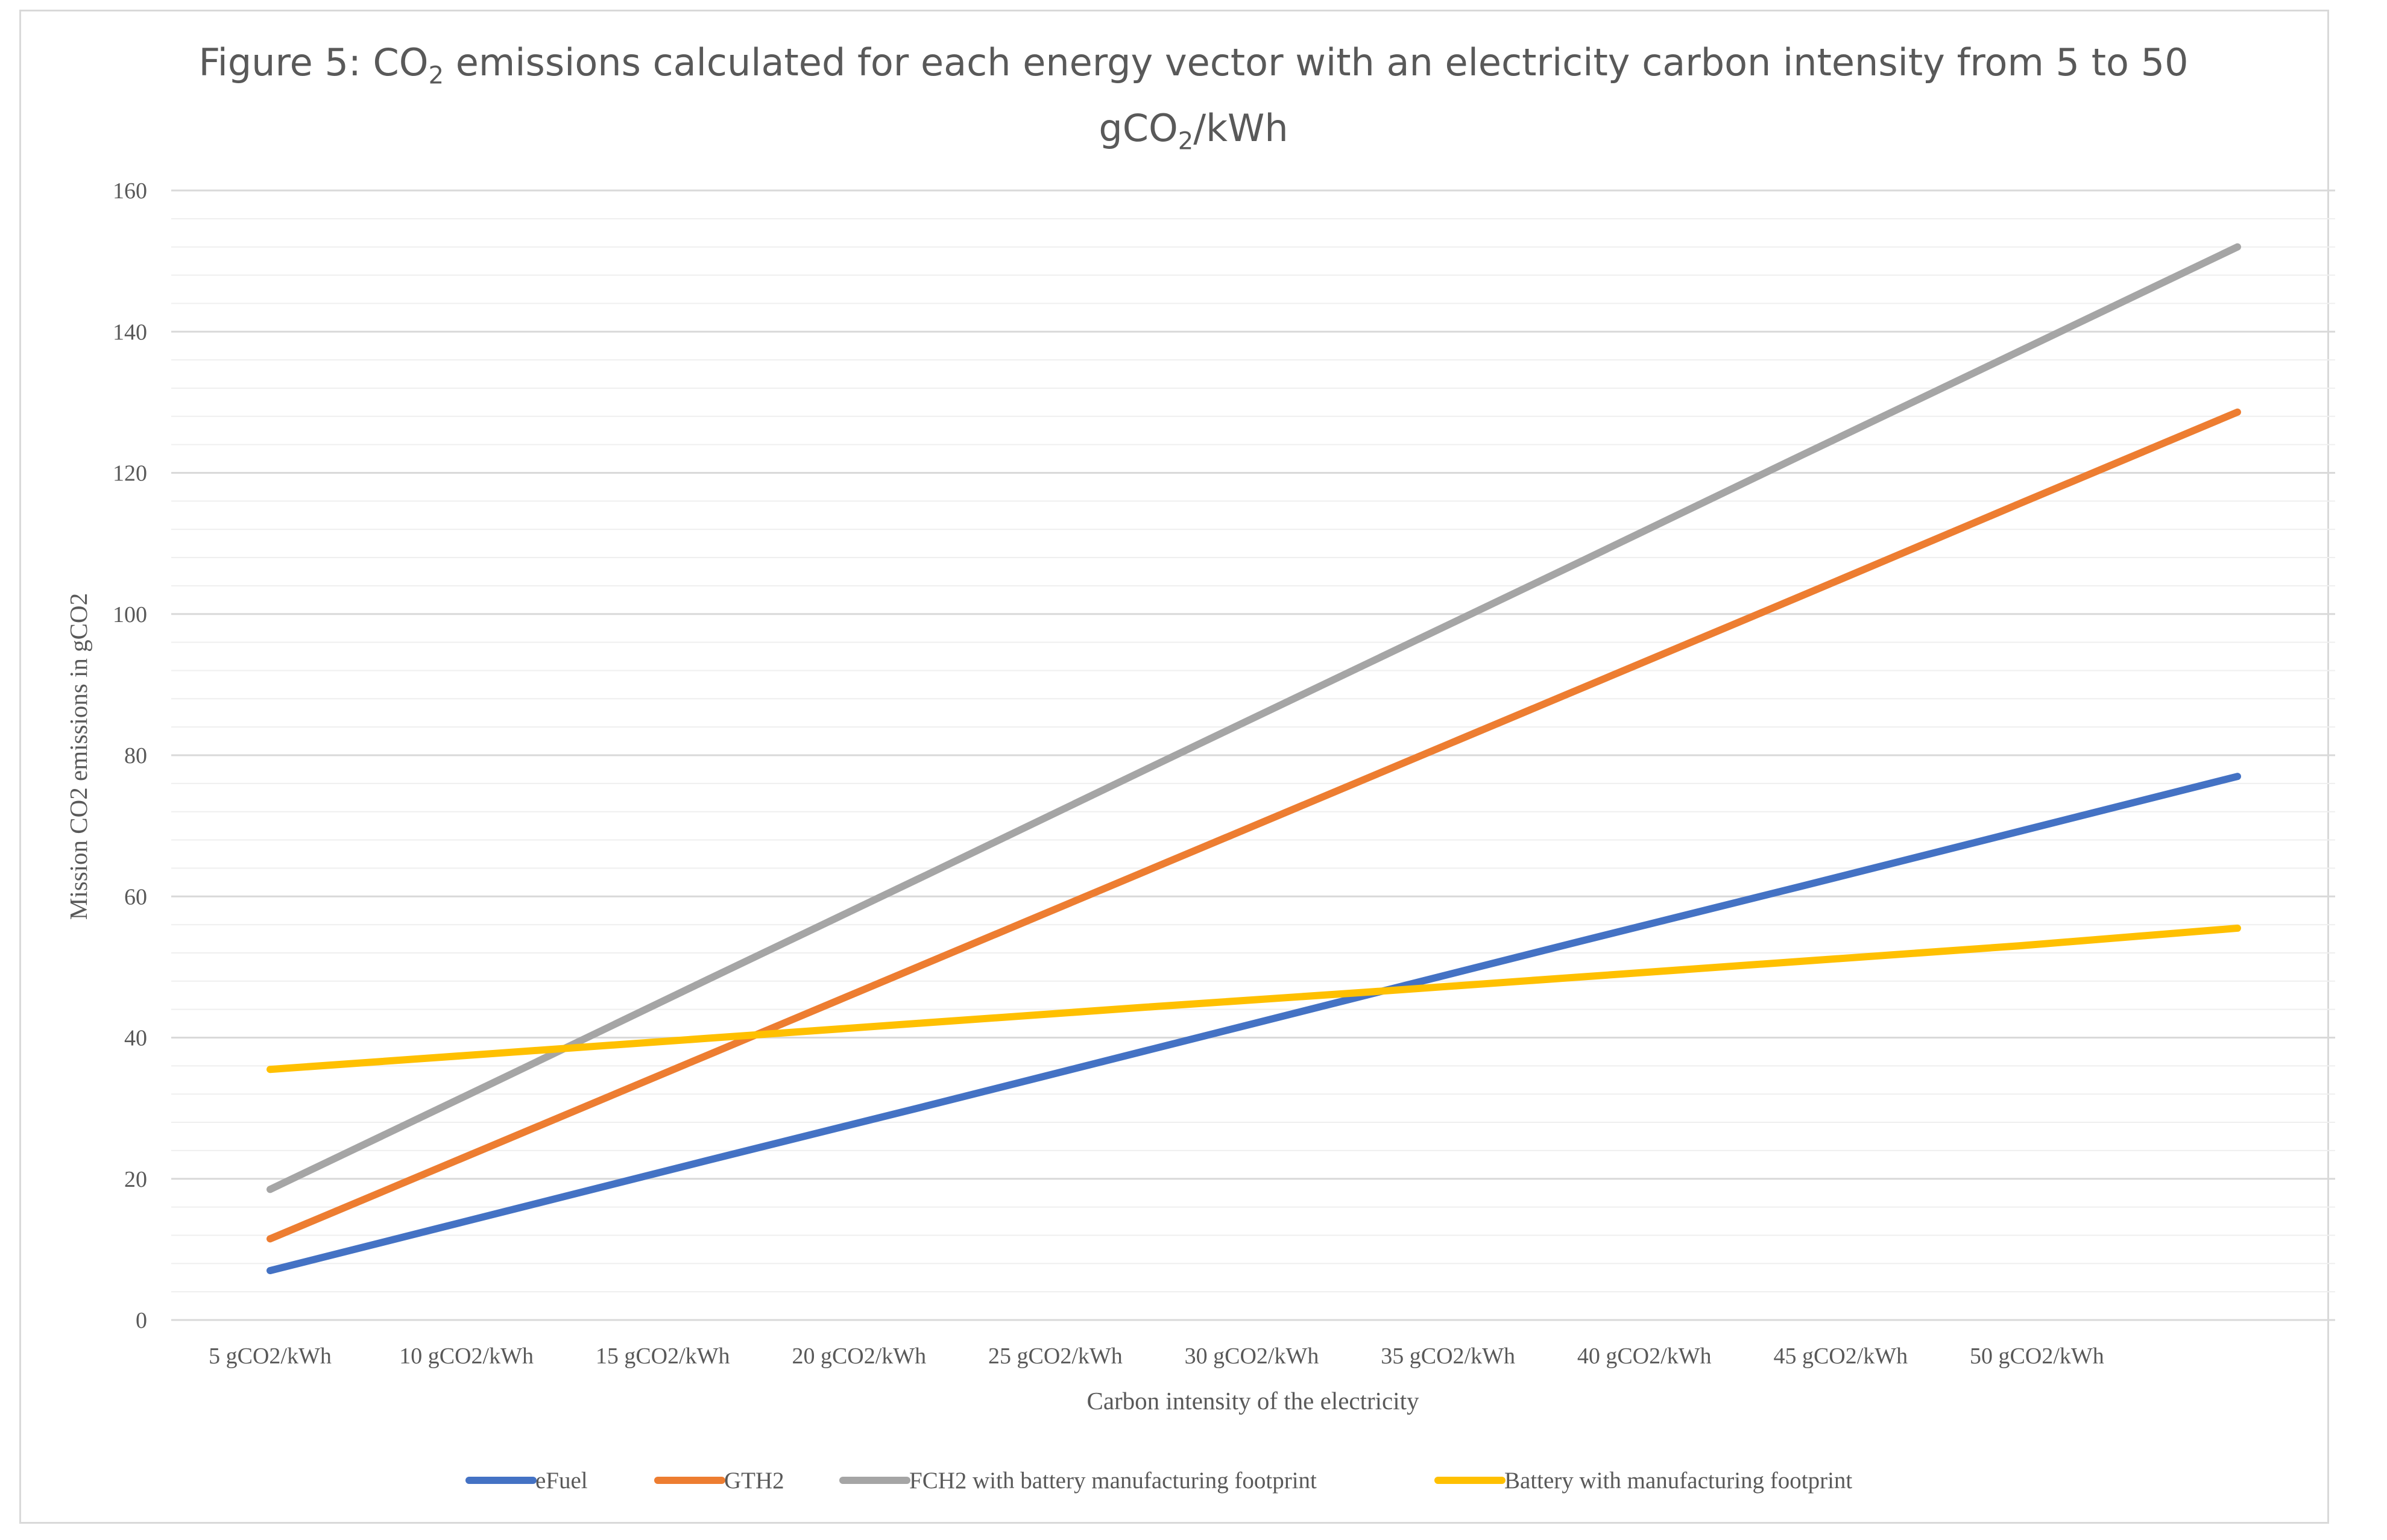  Describe the element at coordinates (130, 614) in the screenshot. I see `y-tick-label: 100` at that location.